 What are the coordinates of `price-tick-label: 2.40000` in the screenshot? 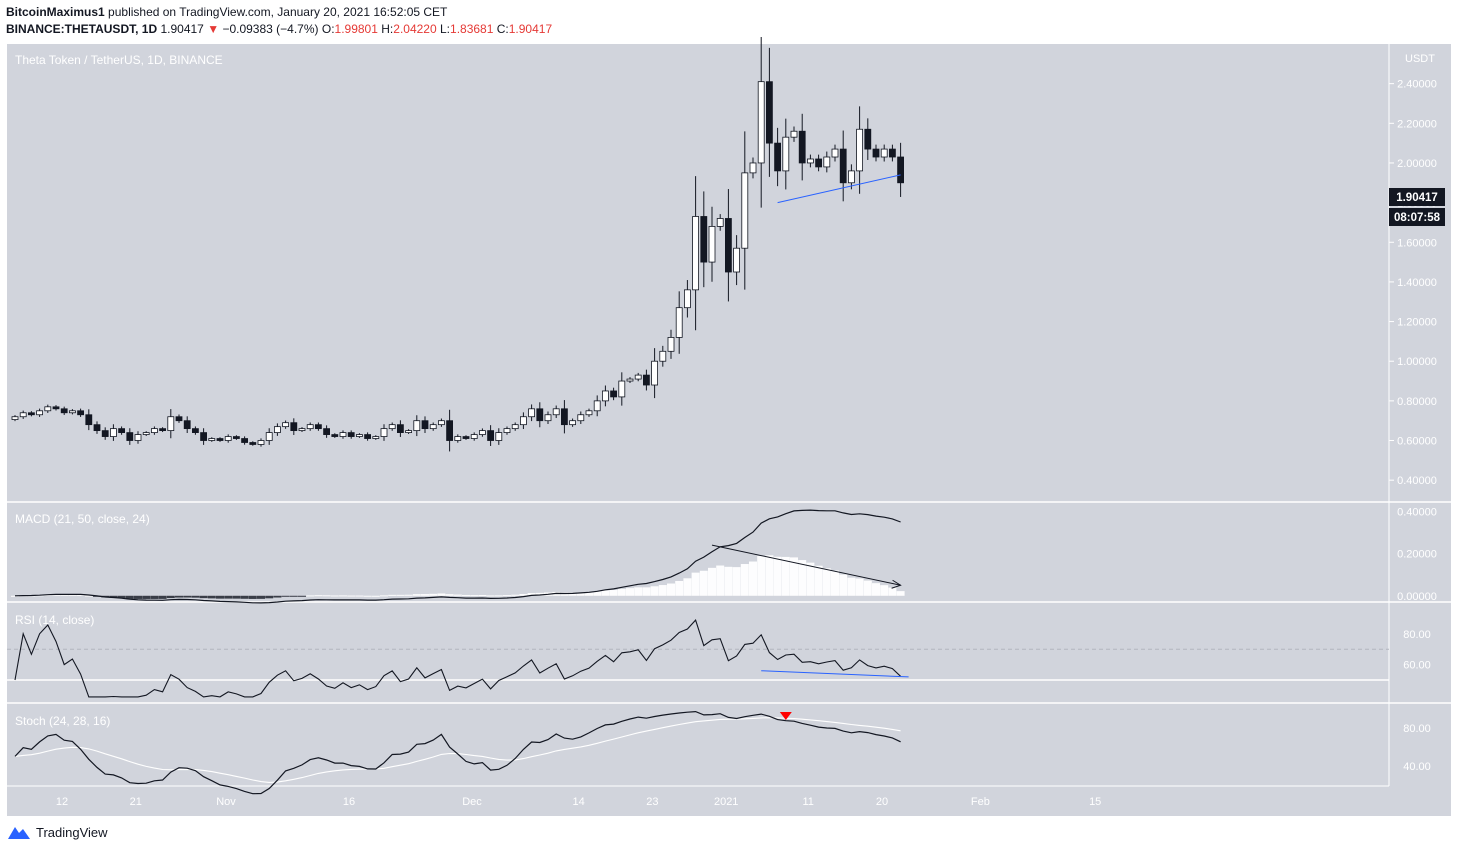 It's located at (1417, 85).